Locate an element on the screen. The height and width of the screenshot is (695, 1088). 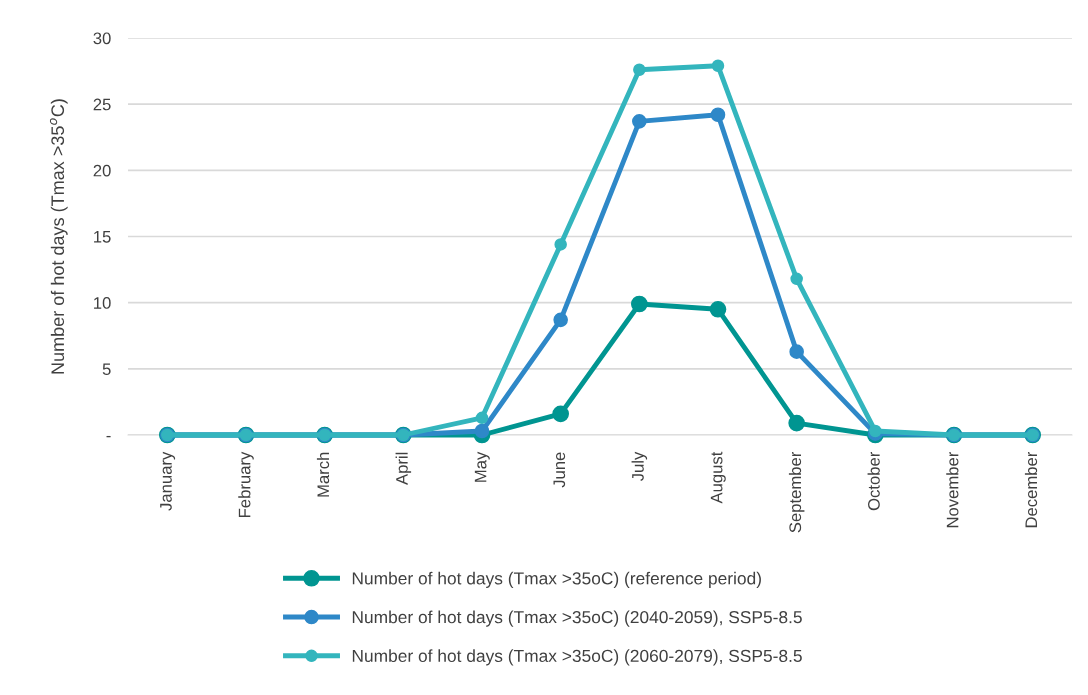
x-tick-label: April is located at coordinates (403, 468).